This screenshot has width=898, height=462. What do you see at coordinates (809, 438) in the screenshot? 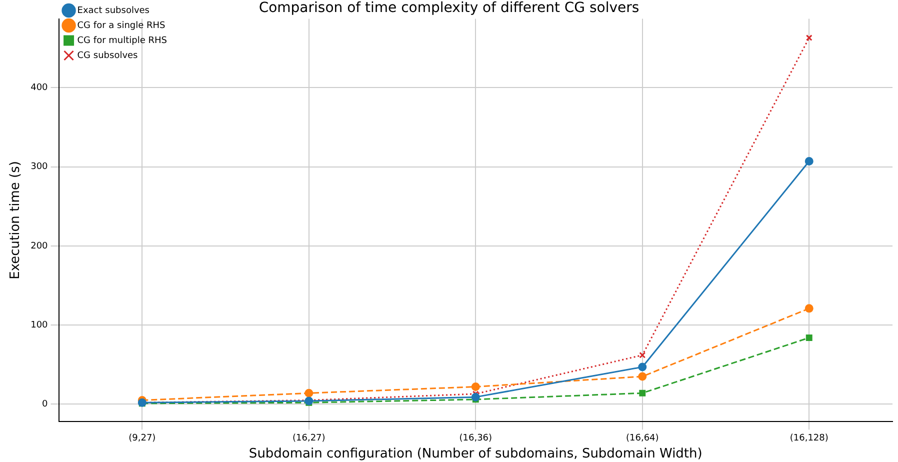
I see `x-tick-label: (16,128)` at bounding box center [809, 438].